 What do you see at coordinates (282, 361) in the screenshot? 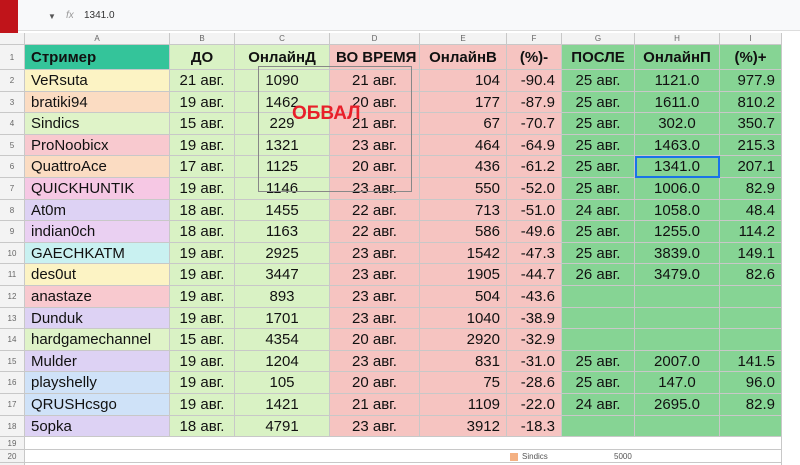
I see `cell: 1204` at bounding box center [282, 361].